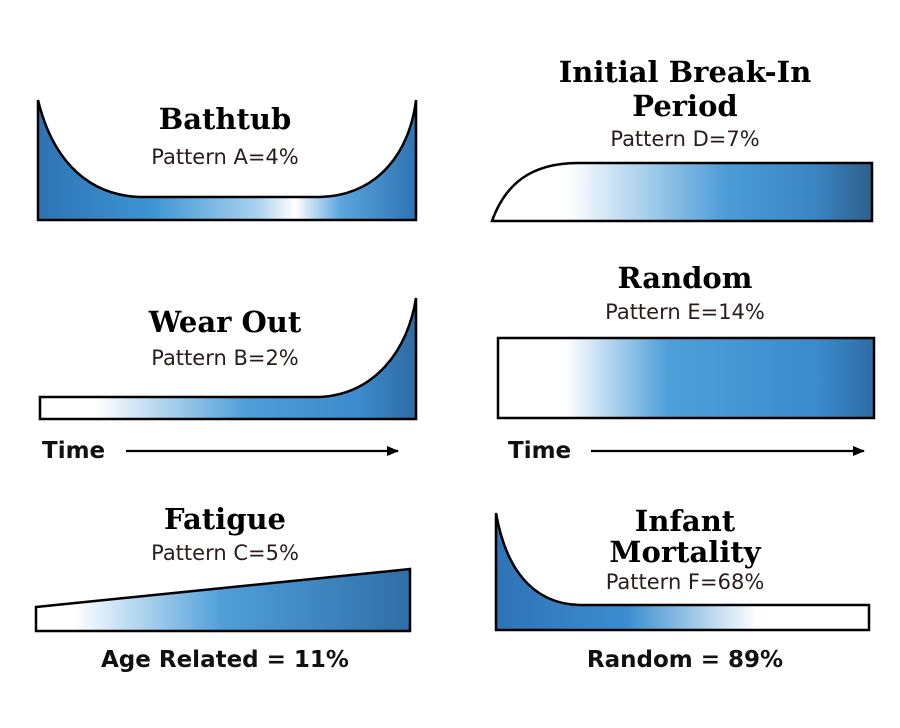 The width and height of the screenshot is (900, 728). I want to click on panel-f-pattern: Pattern F=68%, so click(685, 582).